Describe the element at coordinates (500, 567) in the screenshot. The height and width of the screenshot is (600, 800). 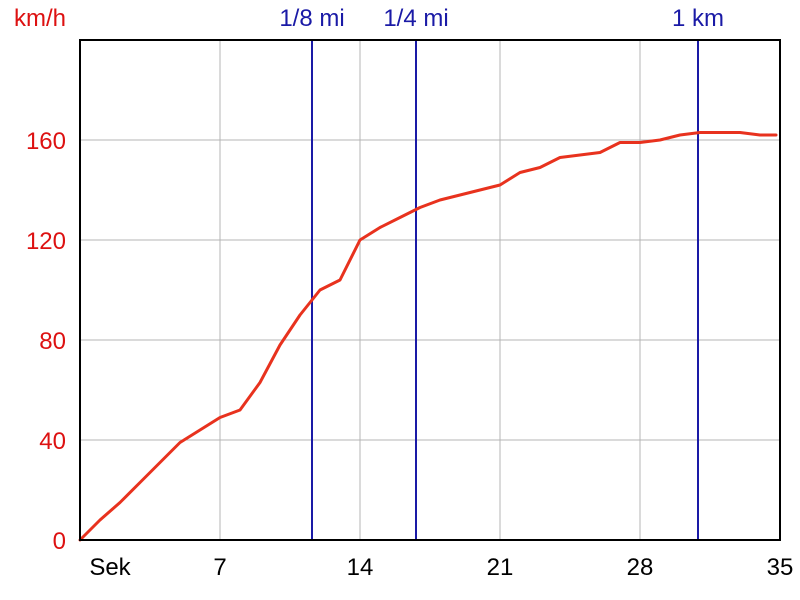
I see `x-tick-label-2: 21` at that location.